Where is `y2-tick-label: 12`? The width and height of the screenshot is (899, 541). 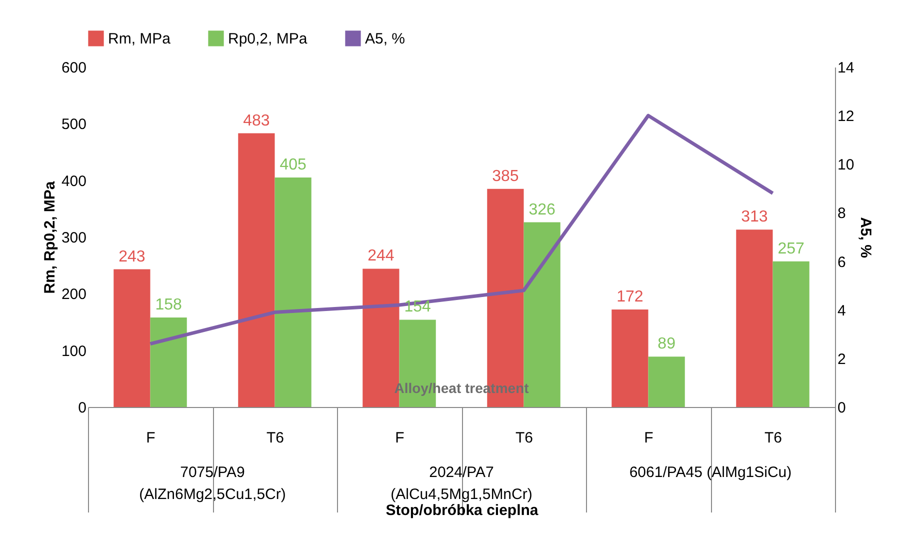 y2-tick-label: 12 is located at coordinates (846, 117).